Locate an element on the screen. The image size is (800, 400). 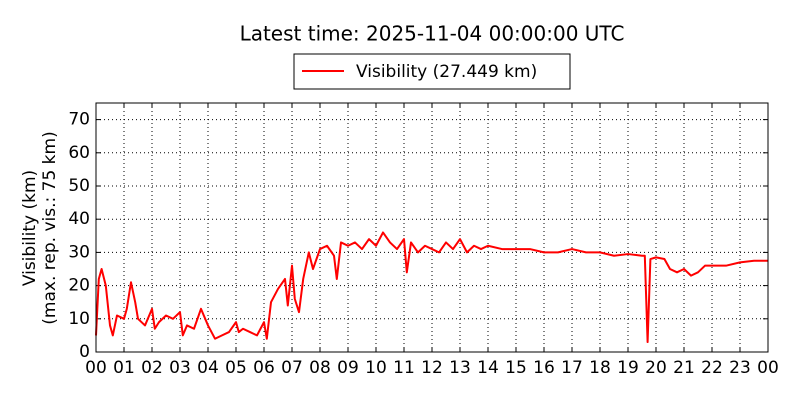
x-tick-label: 01 is located at coordinates (124, 368).